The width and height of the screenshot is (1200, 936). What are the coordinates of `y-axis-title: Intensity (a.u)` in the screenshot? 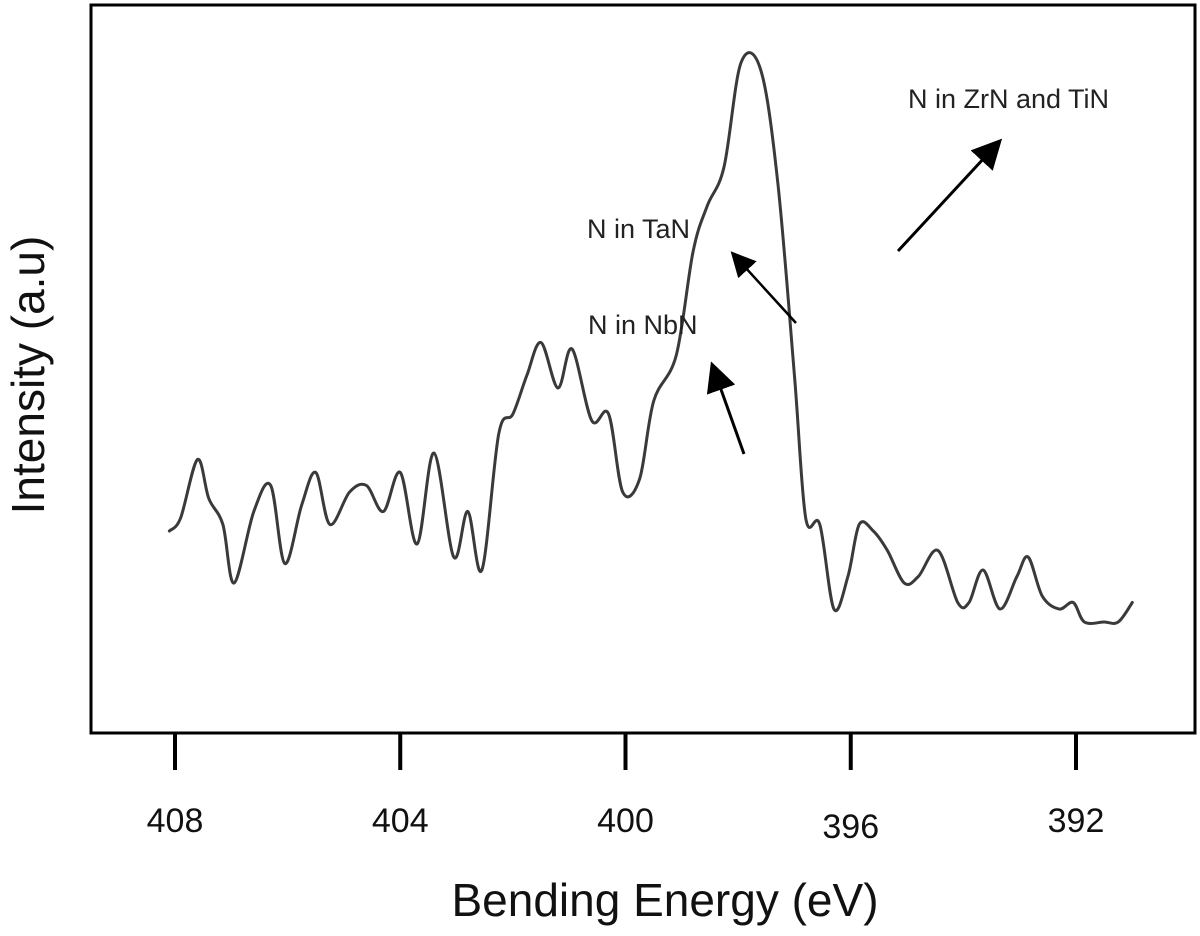 It's located at (28, 375).